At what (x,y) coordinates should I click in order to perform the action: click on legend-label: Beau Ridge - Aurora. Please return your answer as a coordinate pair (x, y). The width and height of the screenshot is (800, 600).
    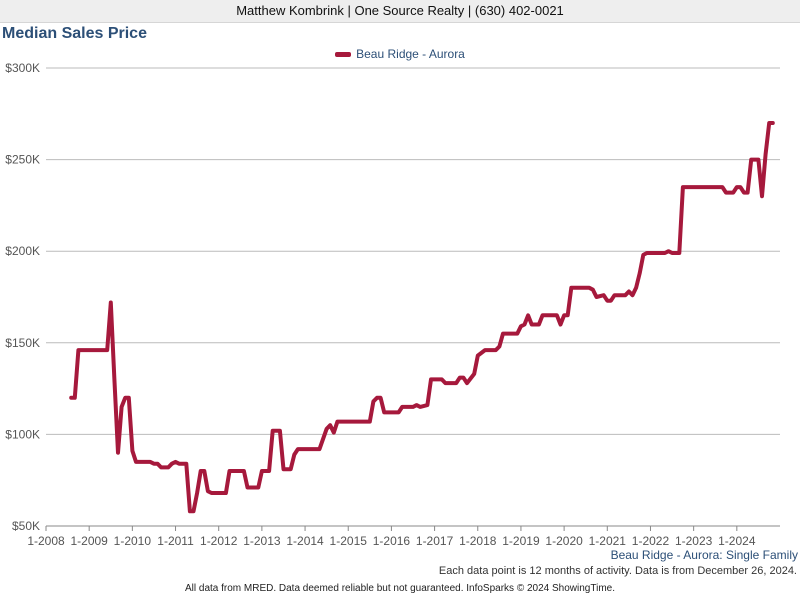
    Looking at the image, I should click on (410, 54).